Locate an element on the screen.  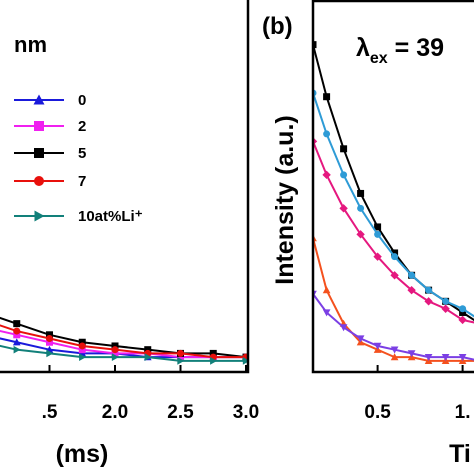
annotation: λex = 39 is located at coordinates (400, 50).